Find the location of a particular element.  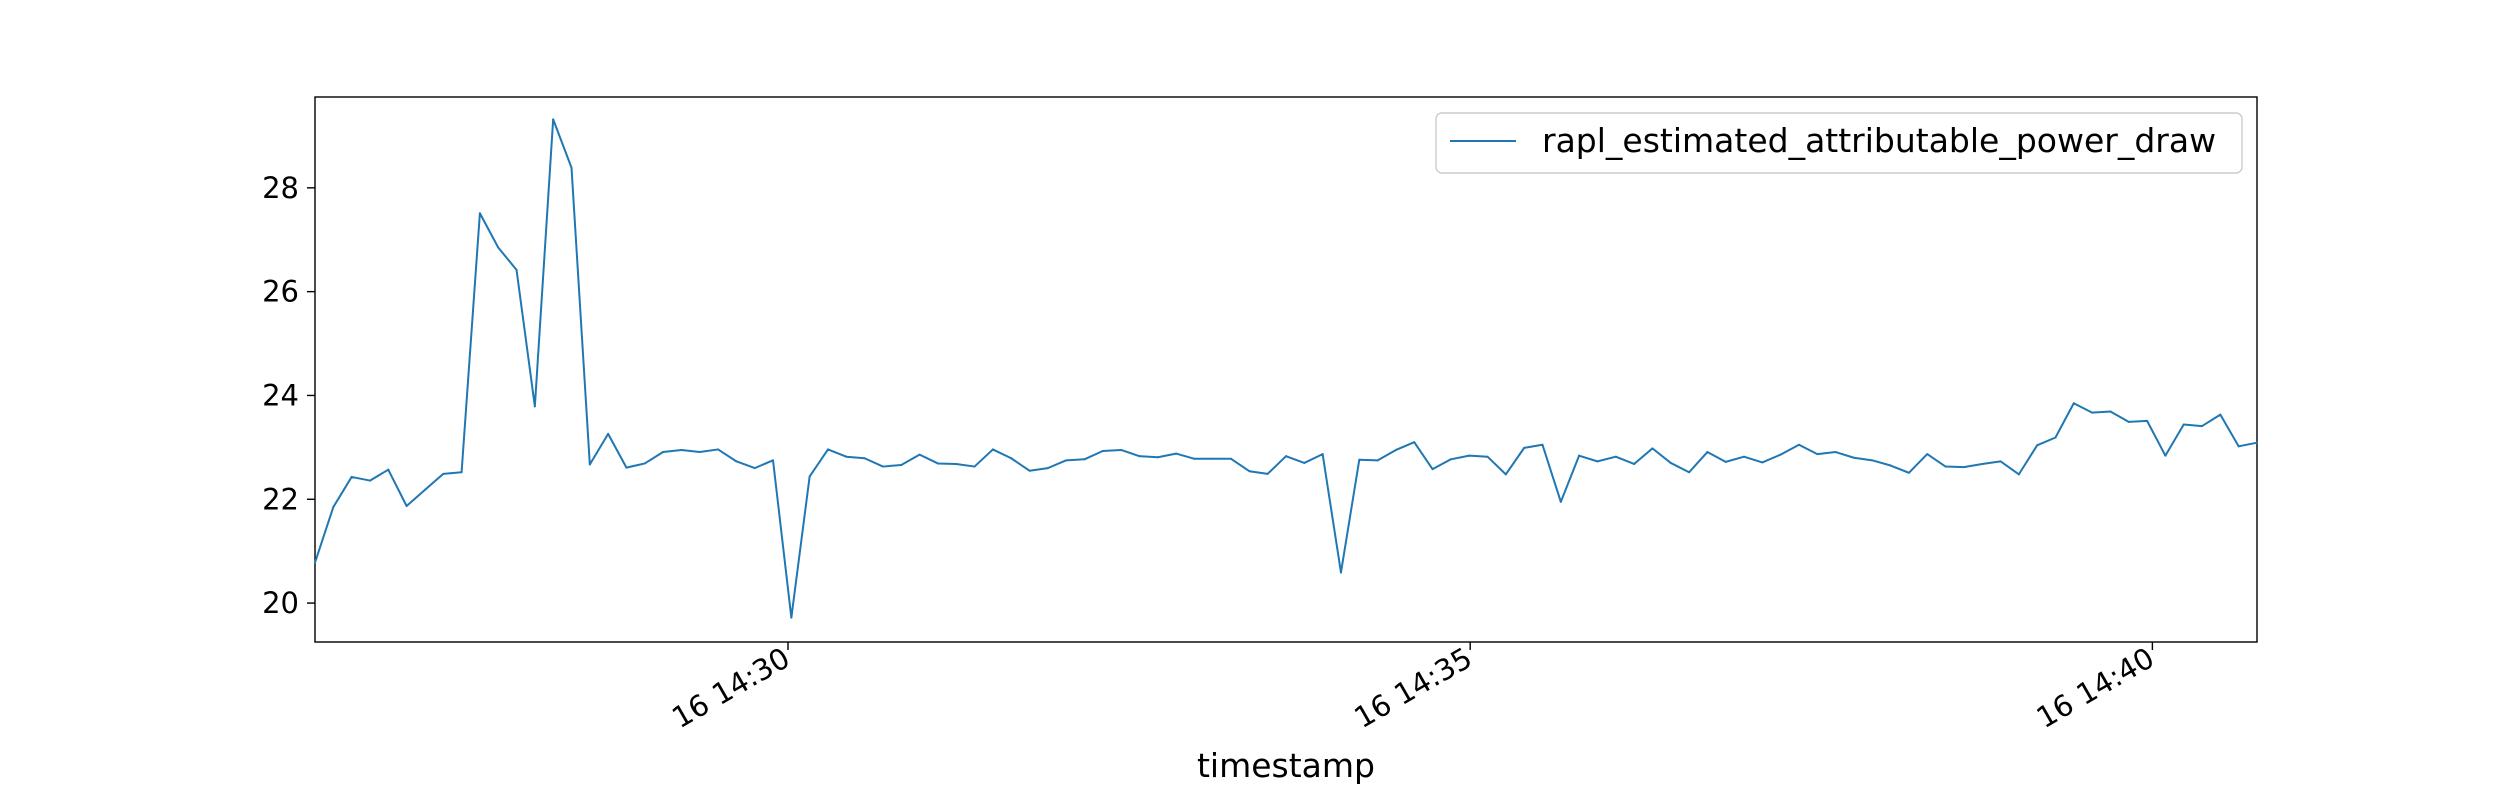

x-tick-label: 16 14:40 is located at coordinates (2095, 688).